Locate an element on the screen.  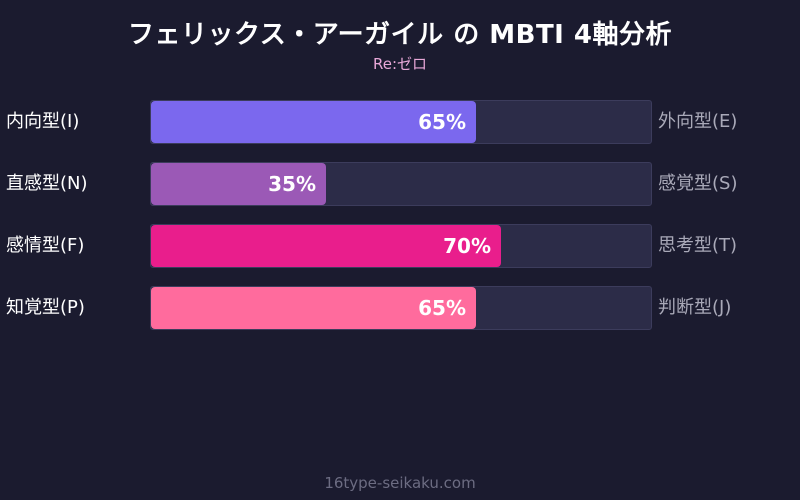
value-label-ft: 70% is located at coordinates (467, 246).